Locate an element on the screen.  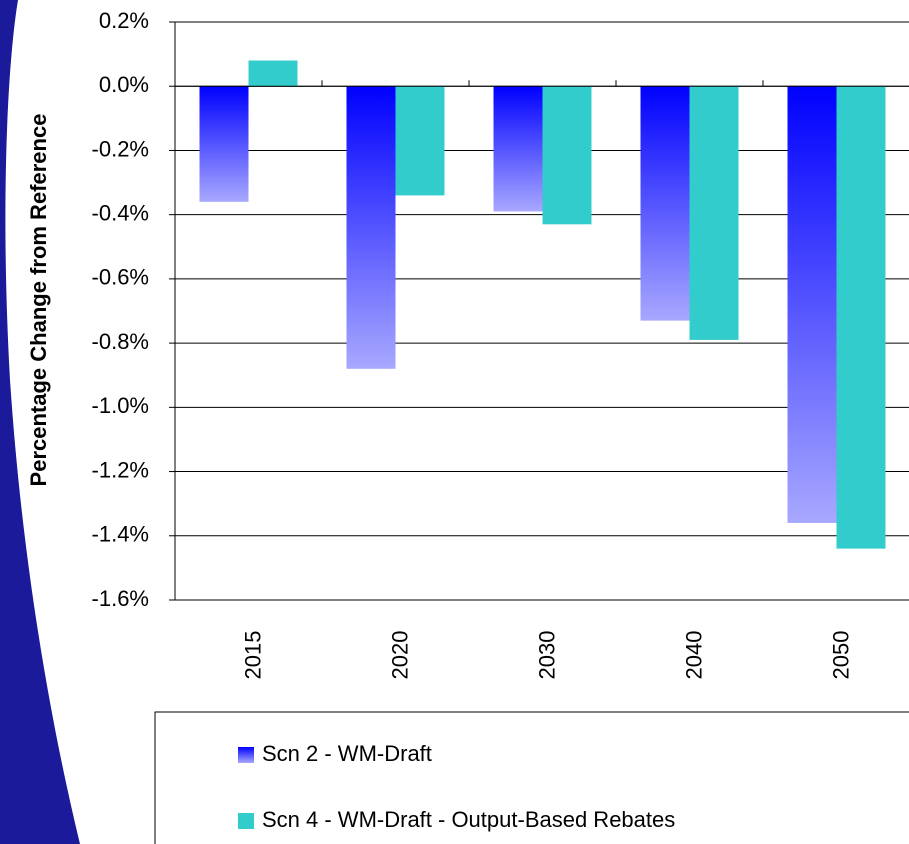
x-tick-label: 2040 is located at coordinates (693, 655).